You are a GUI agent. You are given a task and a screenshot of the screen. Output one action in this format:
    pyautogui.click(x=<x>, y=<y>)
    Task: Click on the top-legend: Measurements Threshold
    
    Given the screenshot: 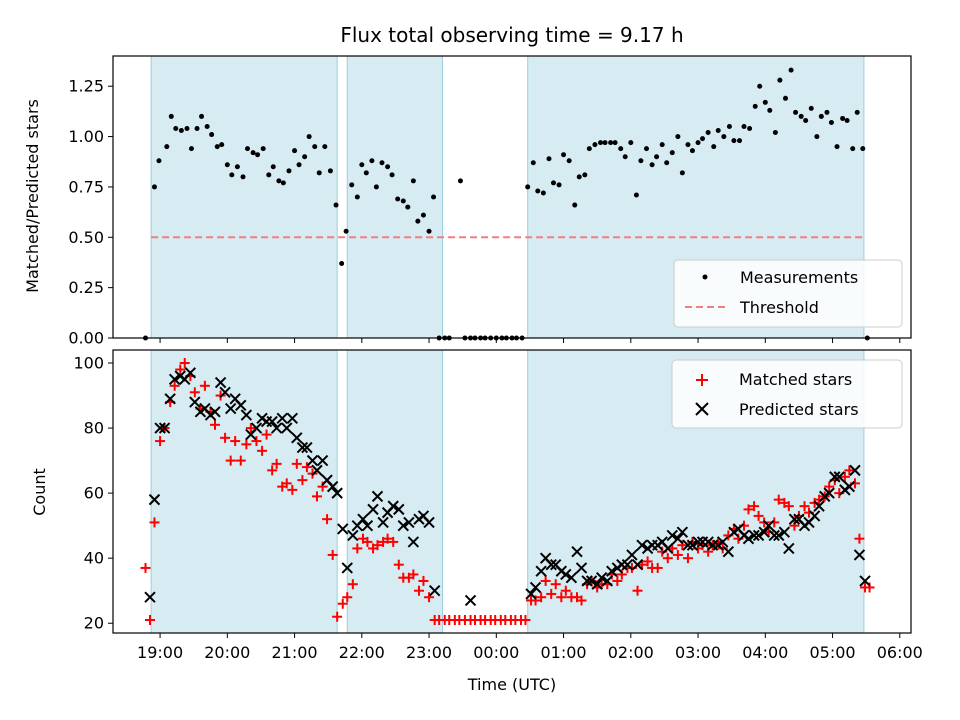 What is the action you would take?
    pyautogui.click(x=788, y=293)
    